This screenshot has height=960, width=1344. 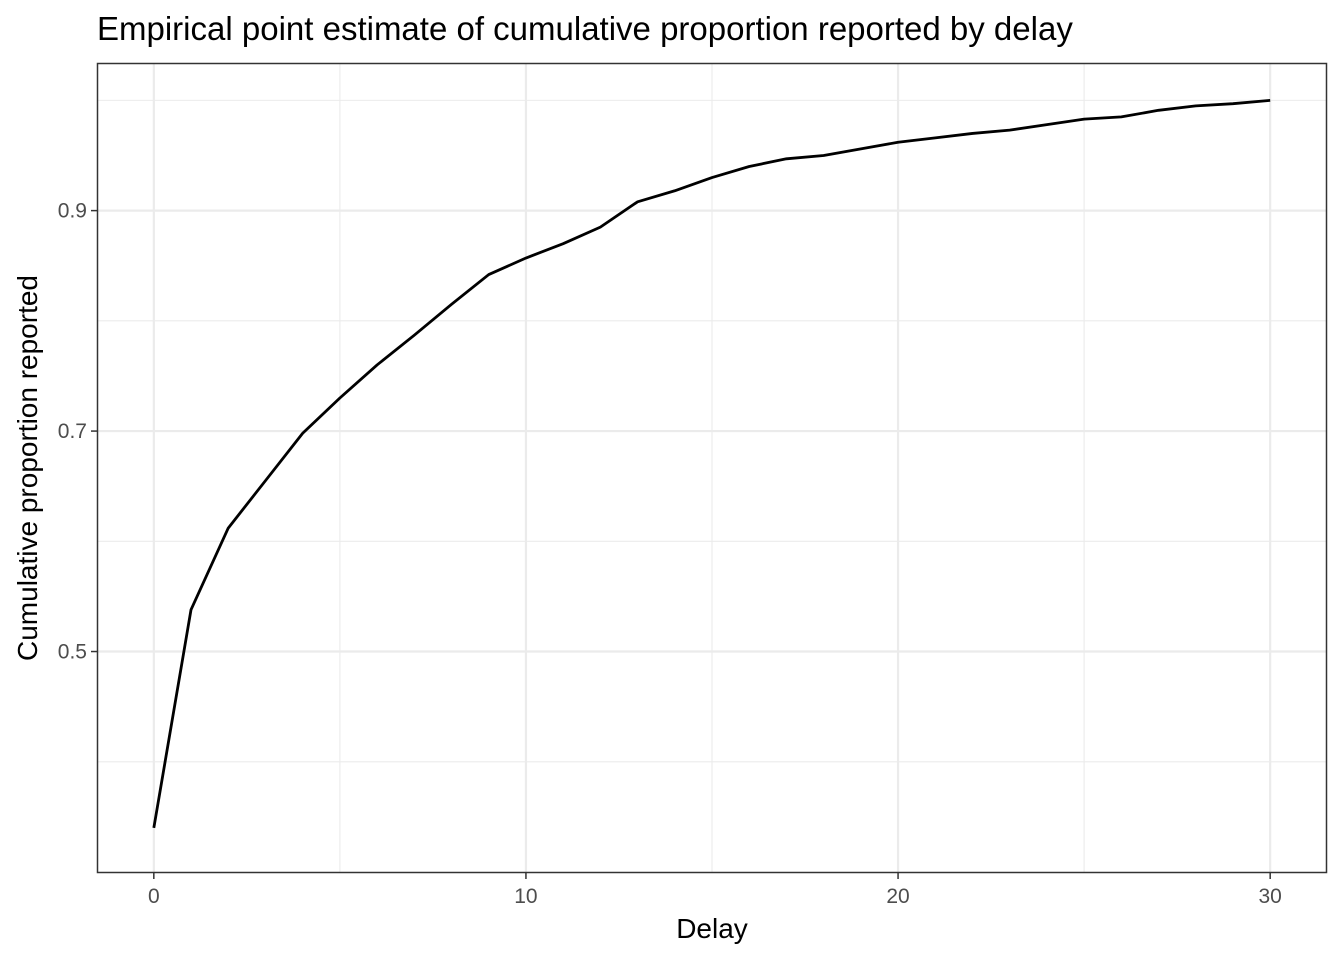 What do you see at coordinates (72, 211) in the screenshot?
I see `y-tick-label: 0.9` at bounding box center [72, 211].